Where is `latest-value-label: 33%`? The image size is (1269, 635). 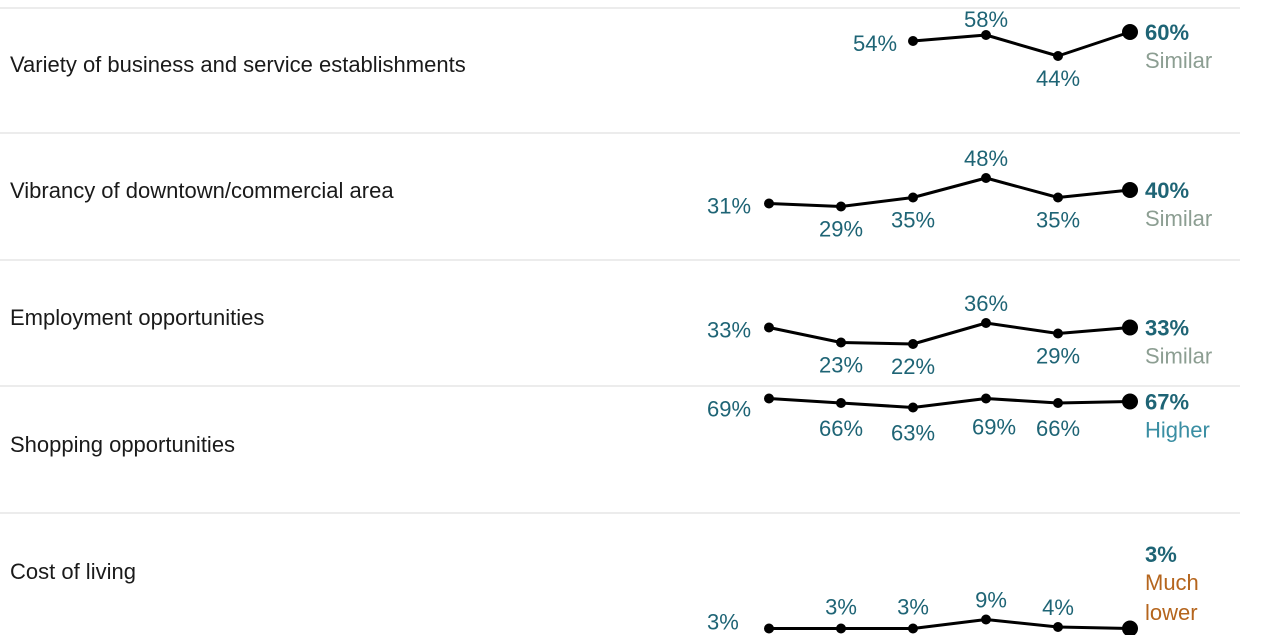
latest-value-label: 33% is located at coordinates (1167, 328).